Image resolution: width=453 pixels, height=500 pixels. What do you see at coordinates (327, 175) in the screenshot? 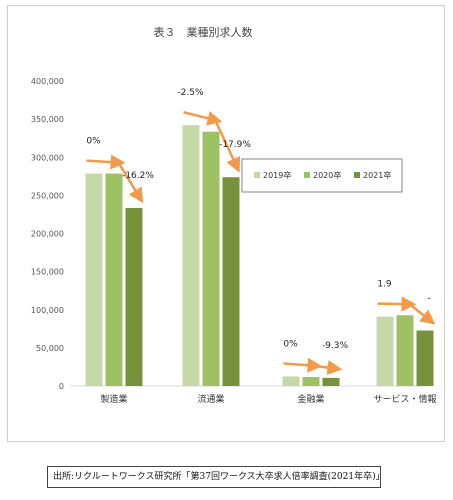
I see `legend-label: 2020卒` at bounding box center [327, 175].